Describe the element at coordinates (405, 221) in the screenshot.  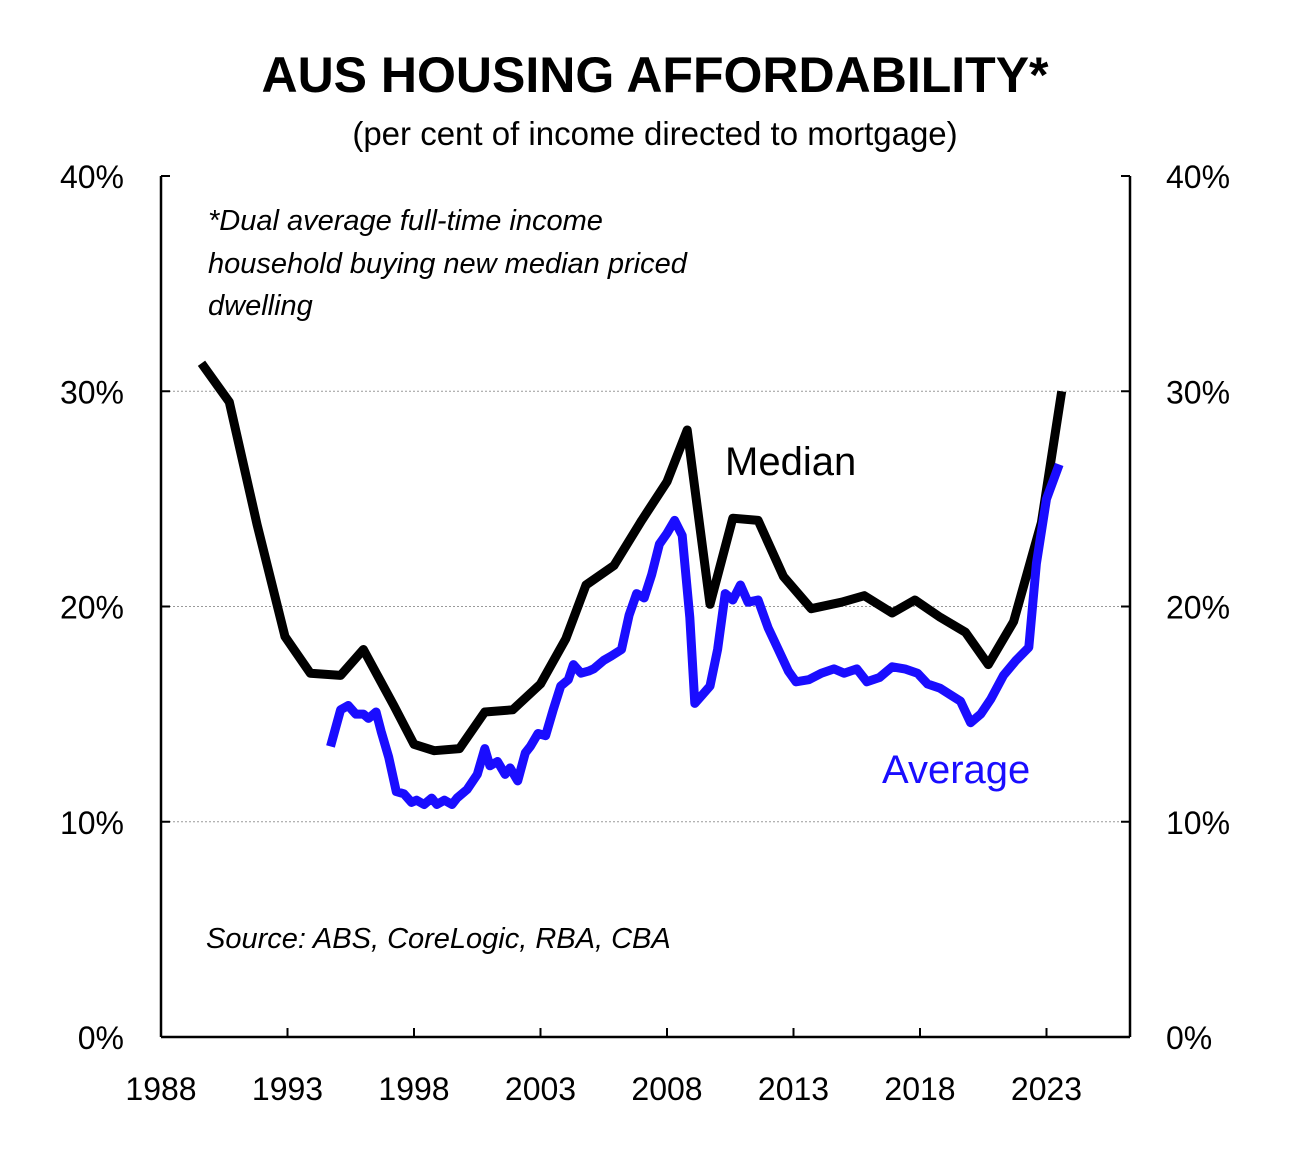
I see `footnote-line-1: *Dual average full-time income` at that location.